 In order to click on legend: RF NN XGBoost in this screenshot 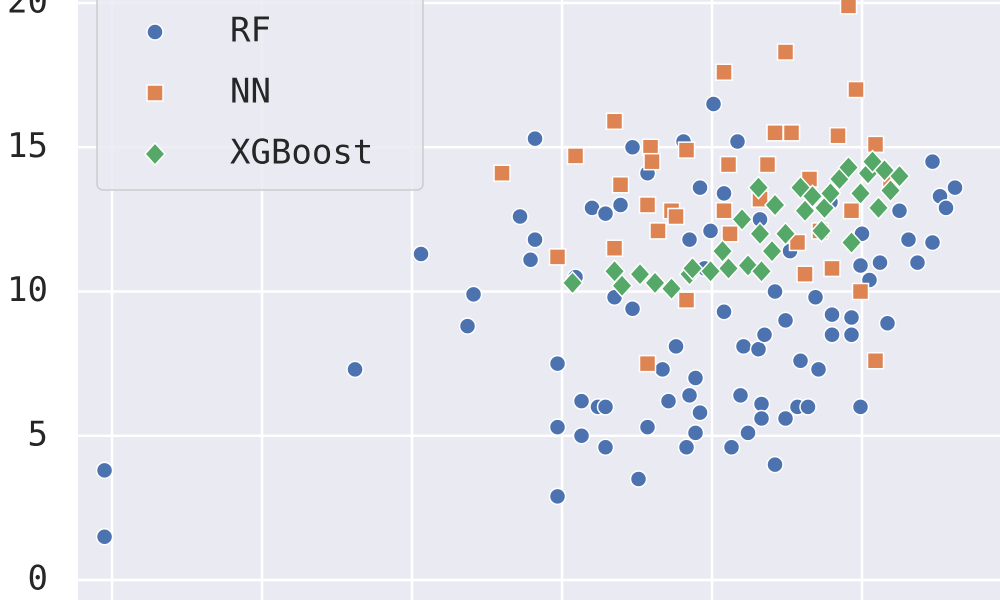, I will do `click(260, 95)`.